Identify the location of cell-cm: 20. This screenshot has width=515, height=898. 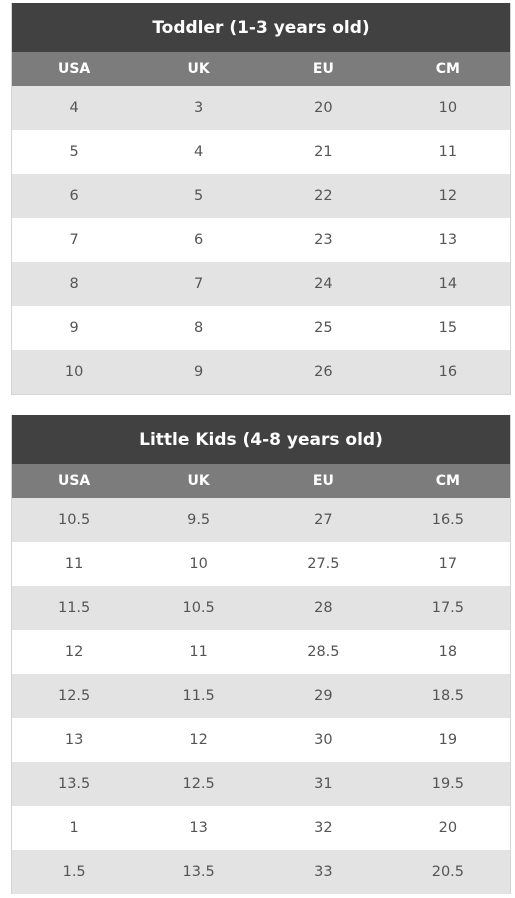
(448, 828).